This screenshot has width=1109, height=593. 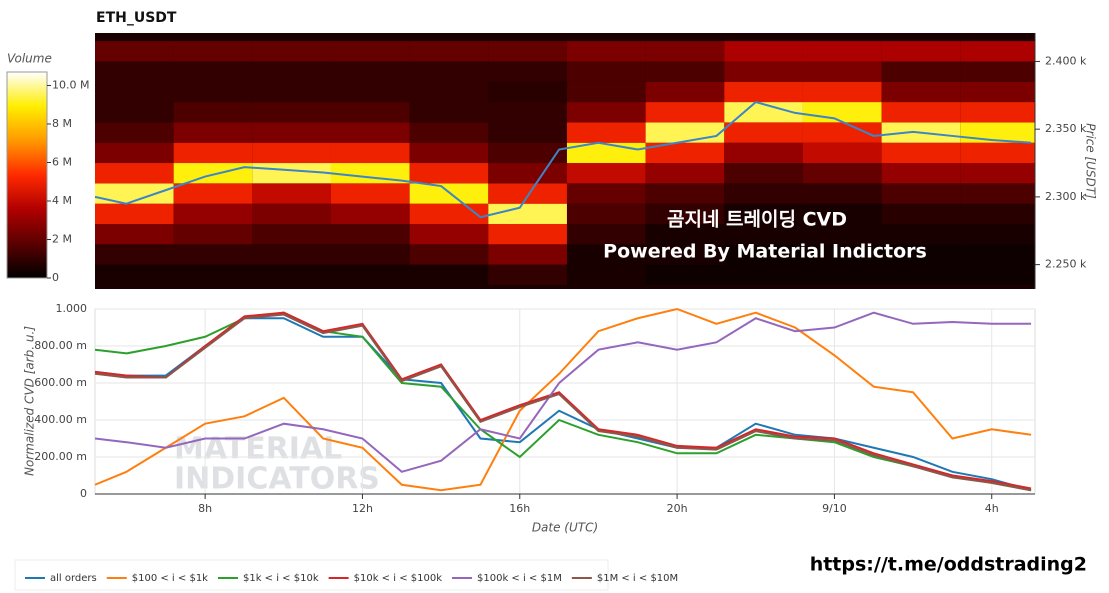 What do you see at coordinates (677, 508) in the screenshot?
I see `x-tick-label: 20h` at bounding box center [677, 508].